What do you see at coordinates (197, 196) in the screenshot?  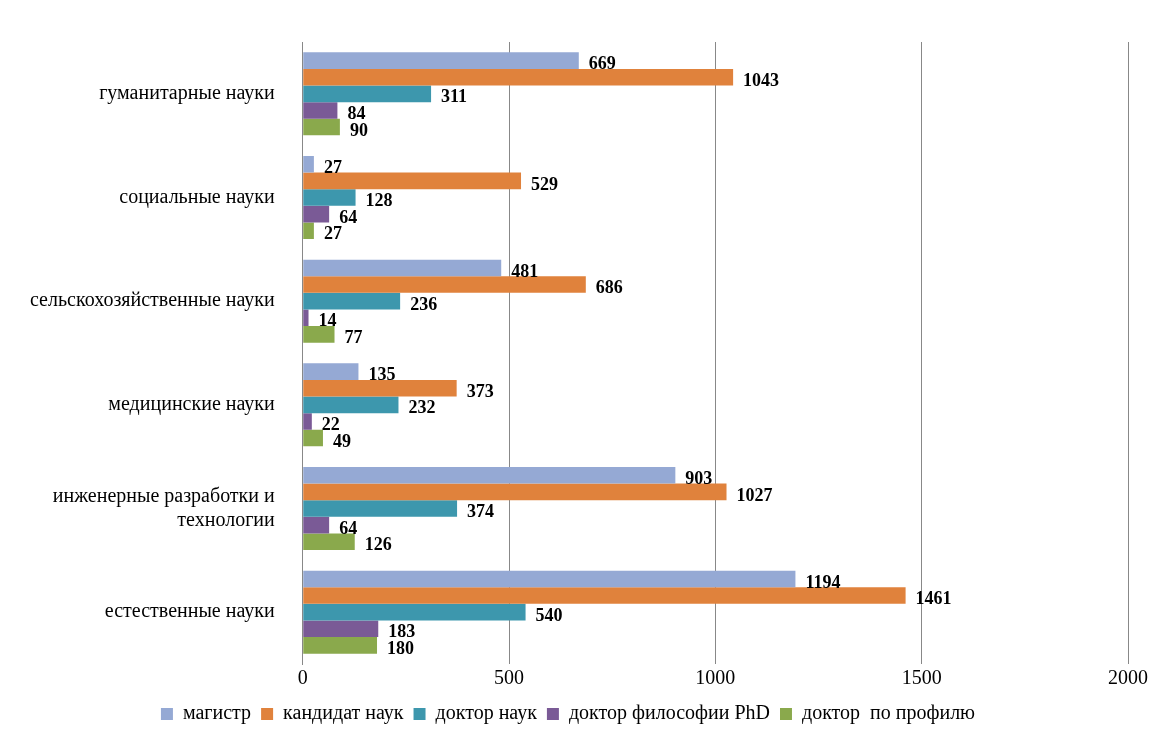 I see `y-tick-label: социальные науки` at bounding box center [197, 196].